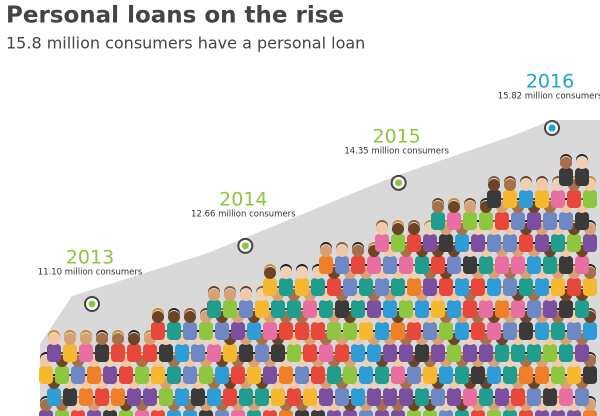  I want to click on value-label: 15.82 million consumers, so click(549, 97).